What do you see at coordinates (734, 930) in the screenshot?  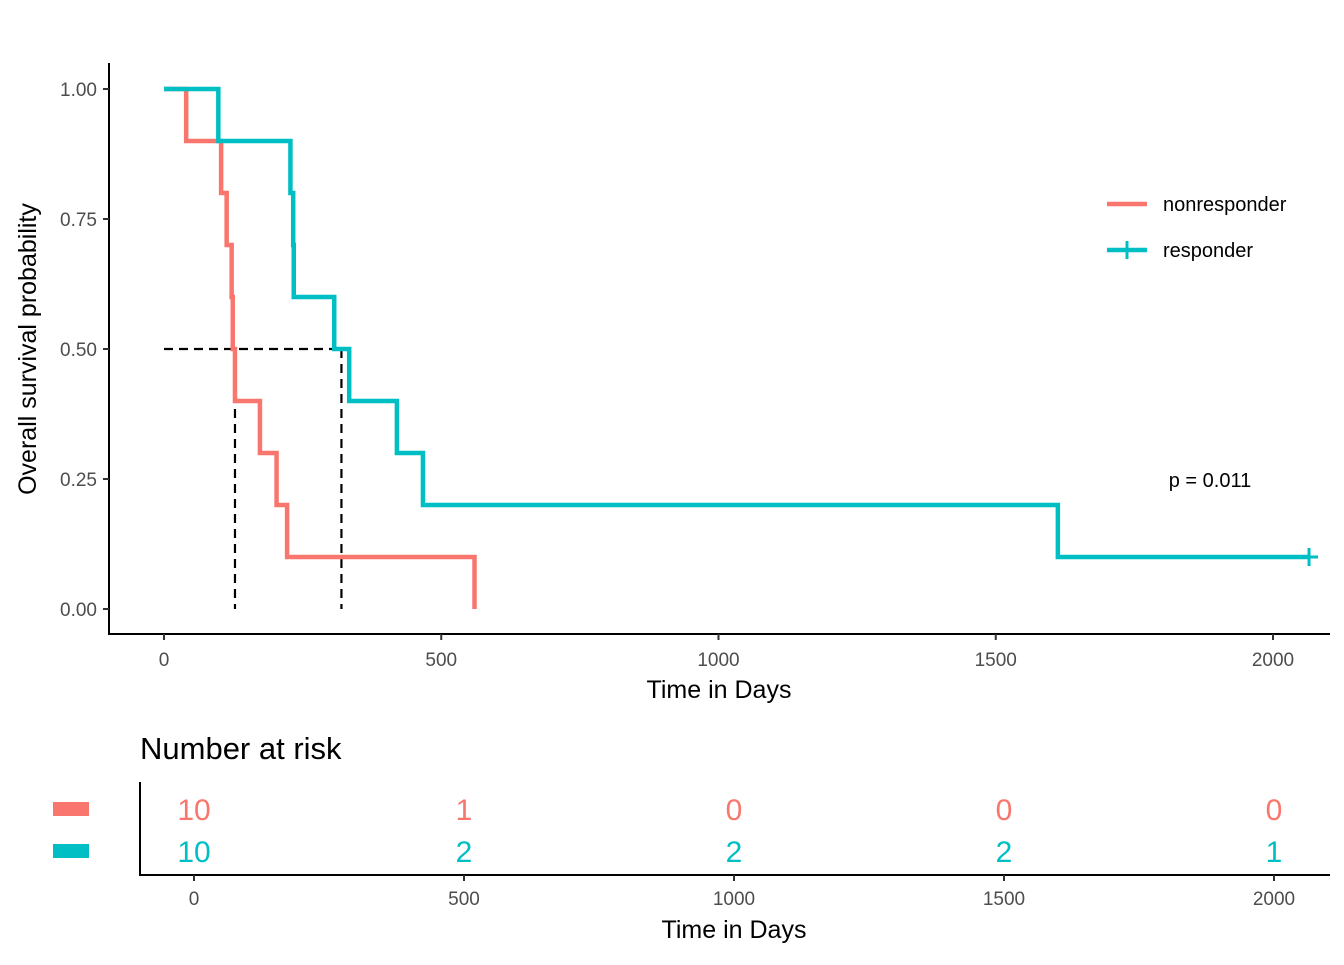 I see `risk-x-axis-title: Time in Days` at bounding box center [734, 930].